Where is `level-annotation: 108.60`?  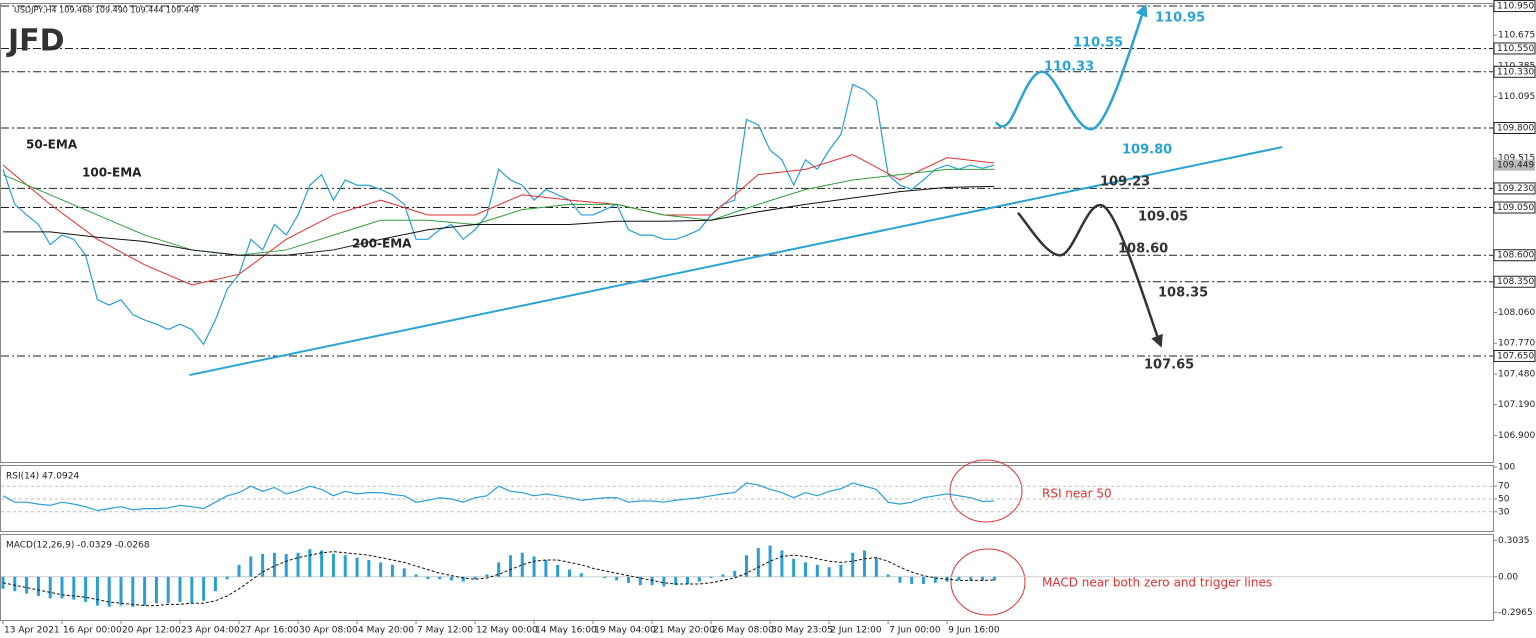 level-annotation: 108.60 is located at coordinates (1143, 249).